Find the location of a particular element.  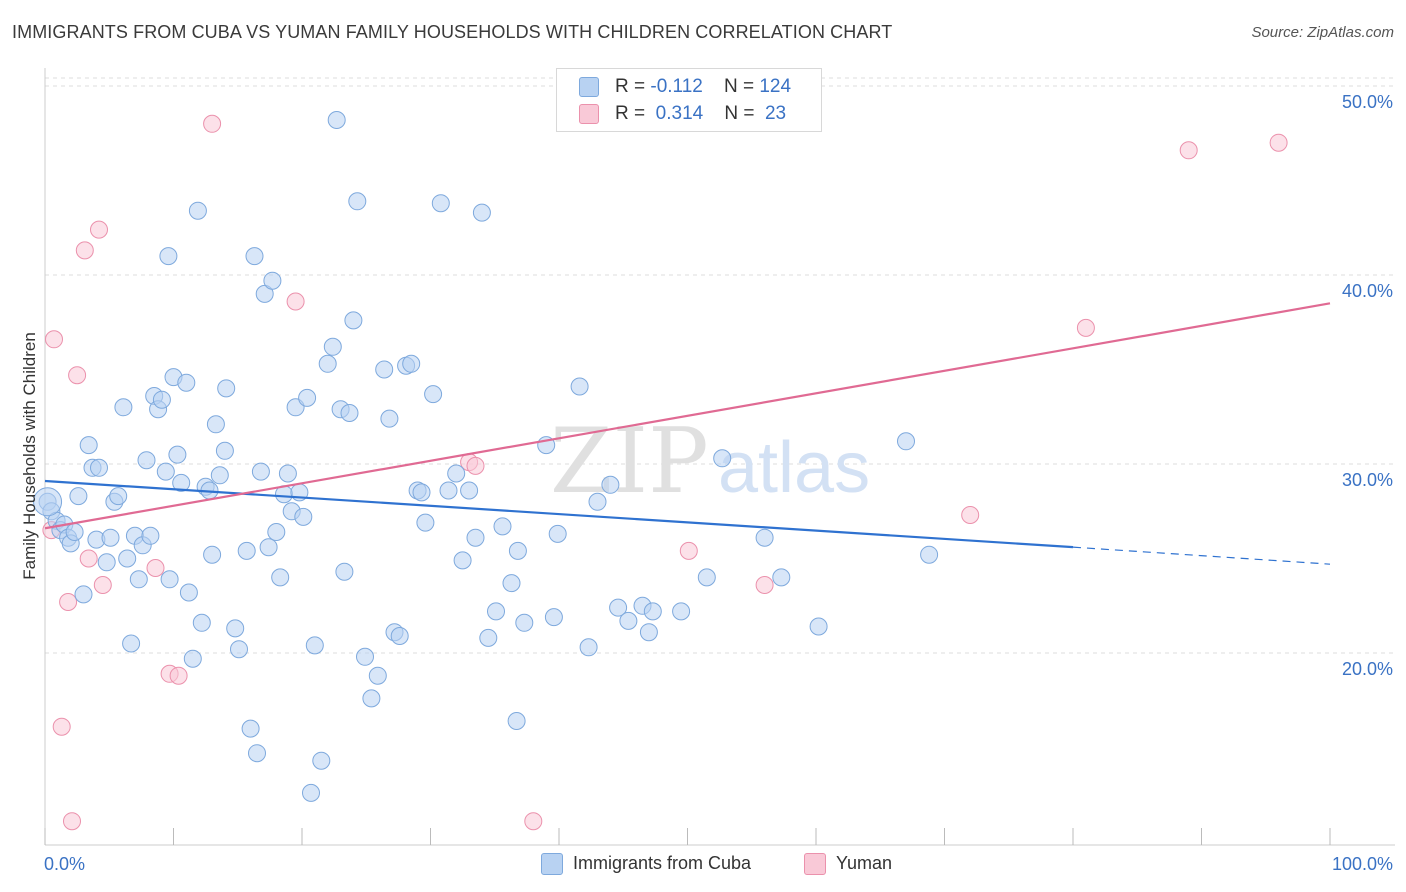

bottom-legend-label-cuba: Immigrants from Cuba is located at coordinates (662, 863).